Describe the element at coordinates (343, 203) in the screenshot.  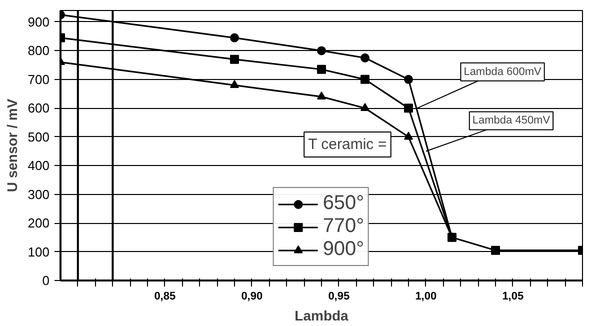
I see `legend-label: 650°` at that location.